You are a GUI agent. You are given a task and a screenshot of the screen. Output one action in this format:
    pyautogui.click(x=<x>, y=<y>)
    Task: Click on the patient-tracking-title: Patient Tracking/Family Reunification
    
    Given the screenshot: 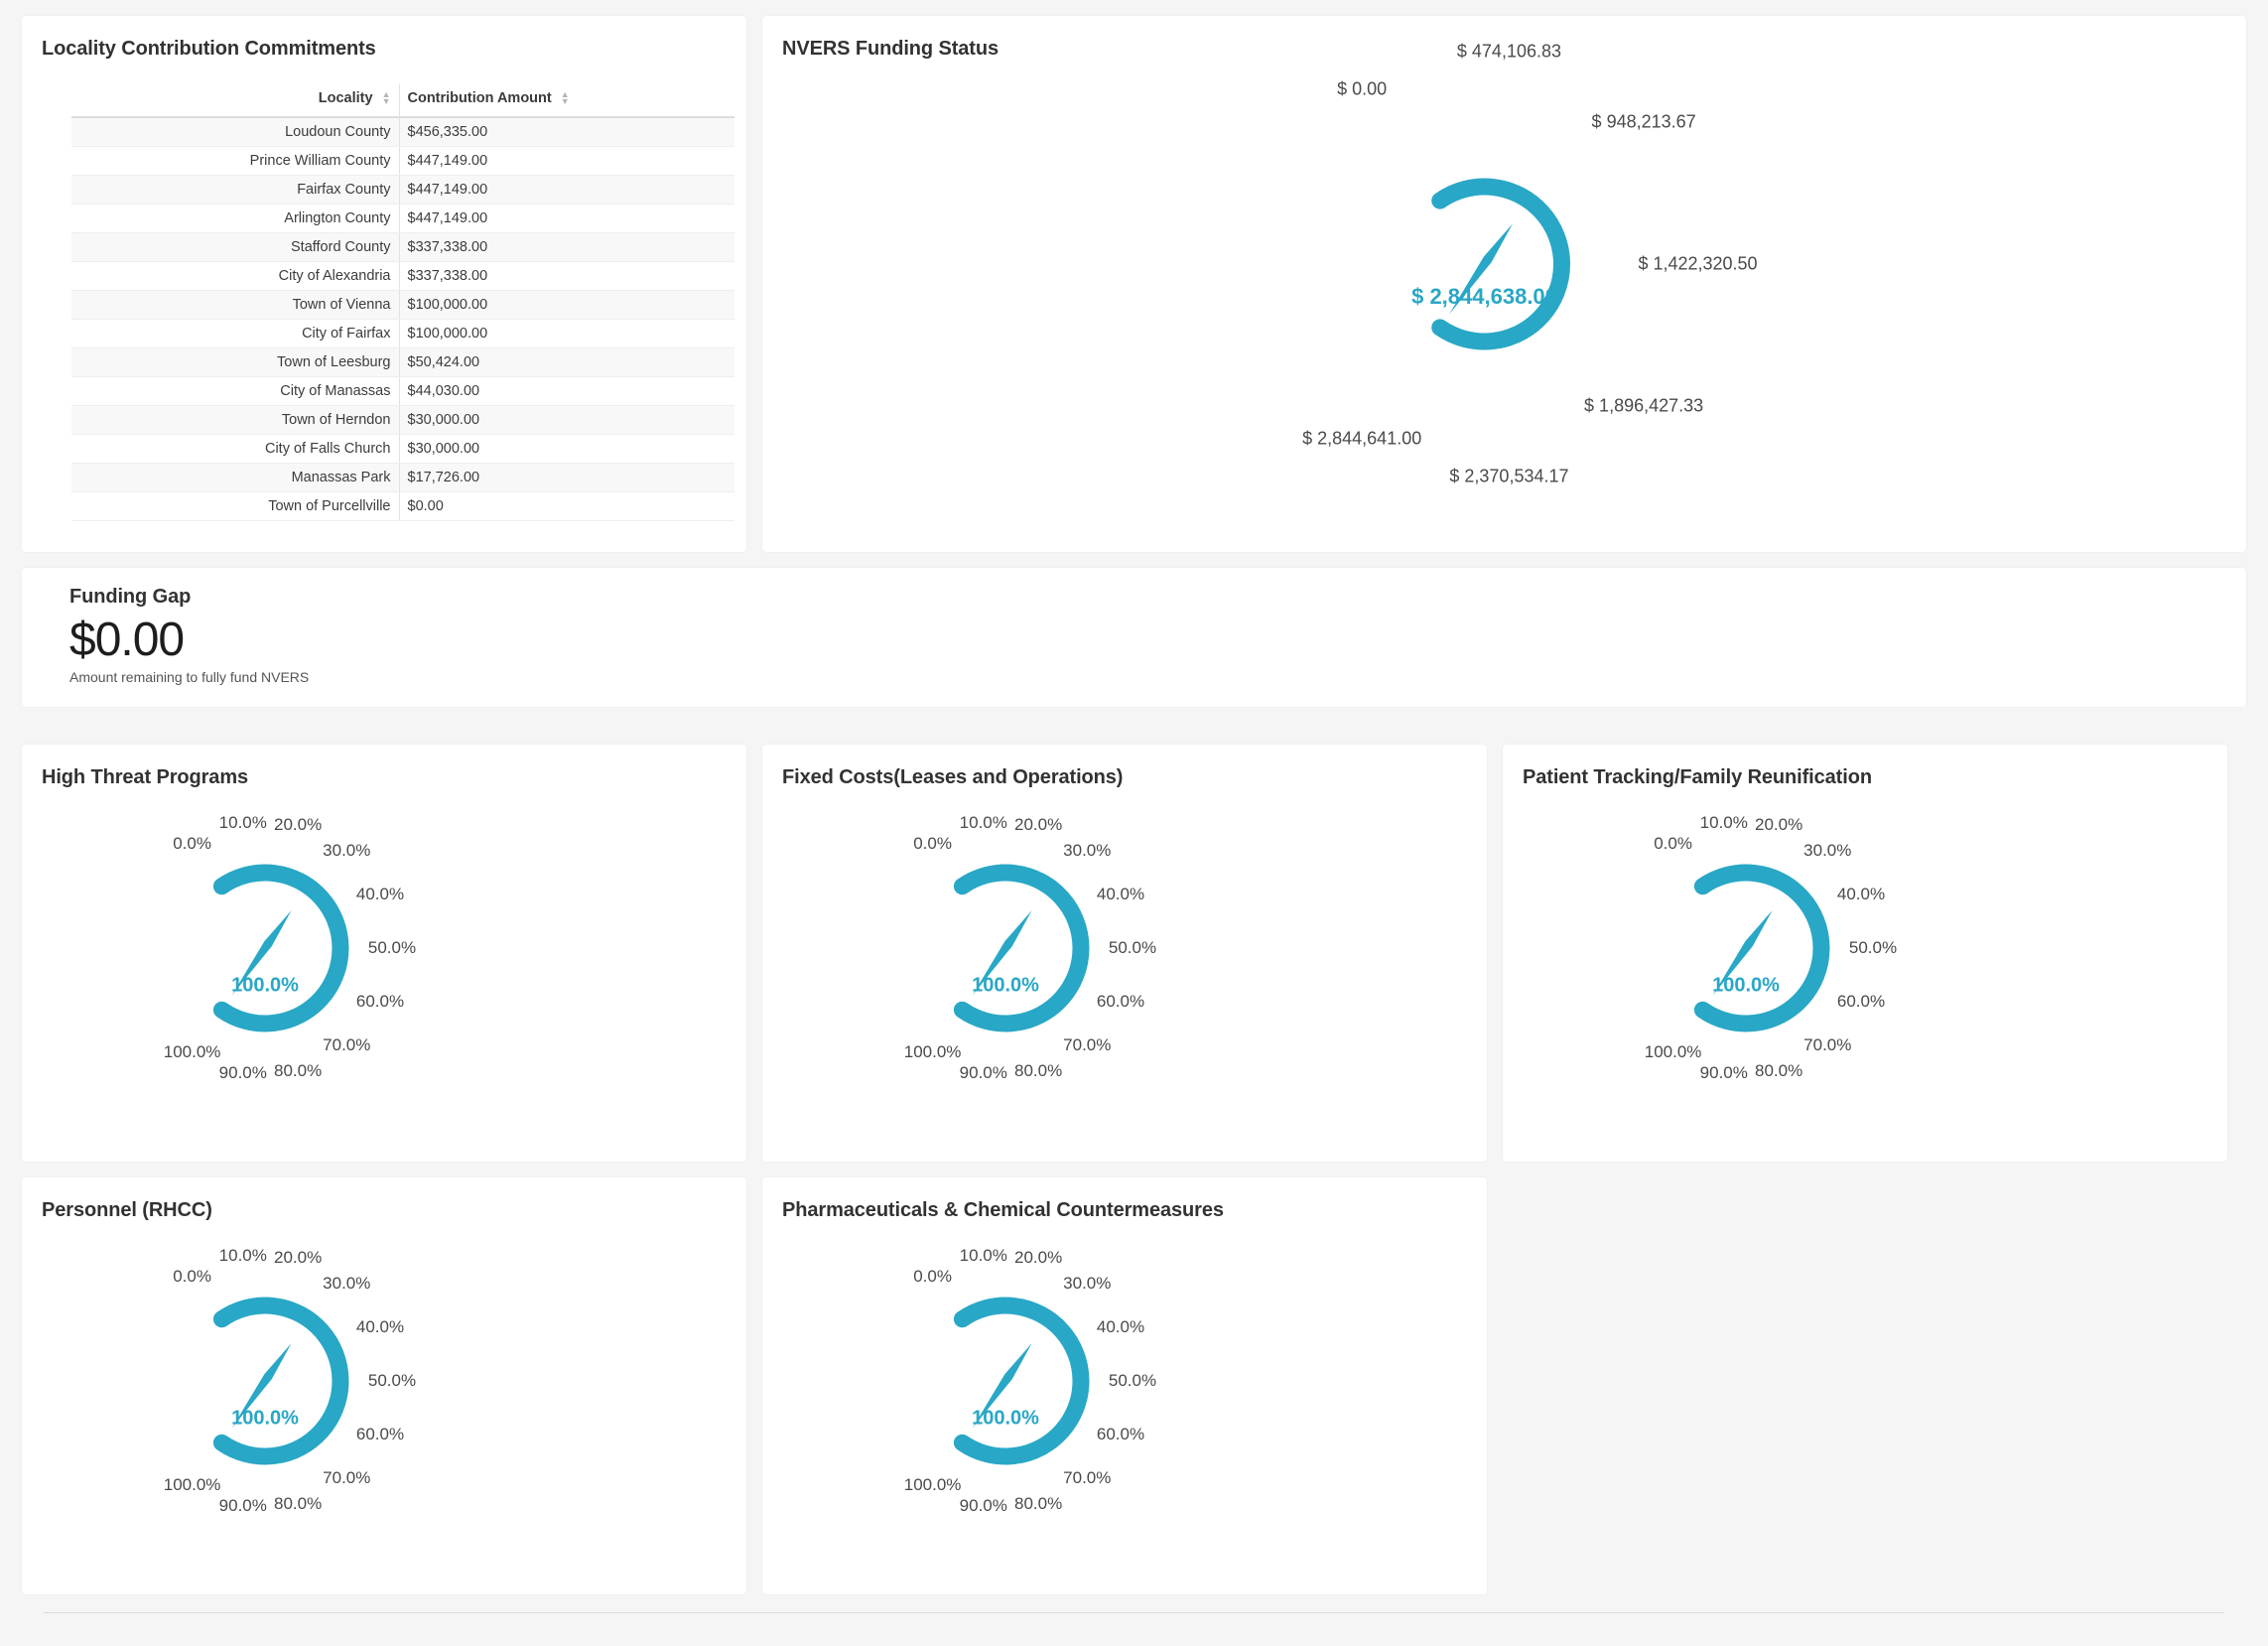 What is the action you would take?
    pyautogui.click(x=1698, y=777)
    